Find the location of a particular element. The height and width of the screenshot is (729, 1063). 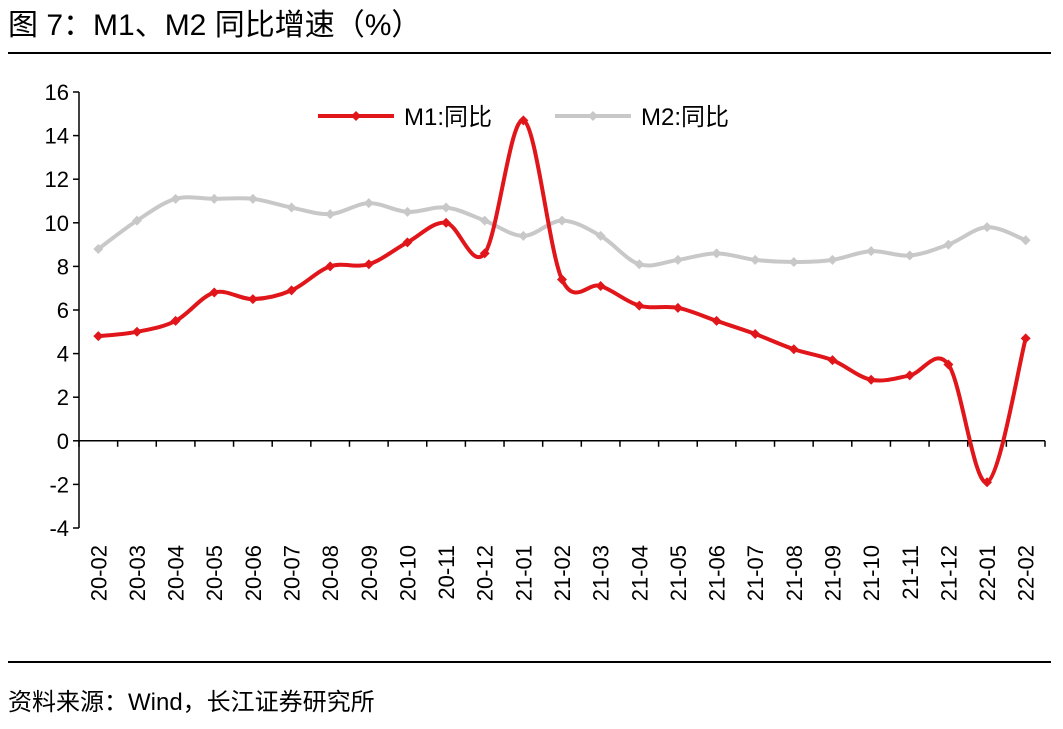

m2-legend-marker is located at coordinates (593, 116).